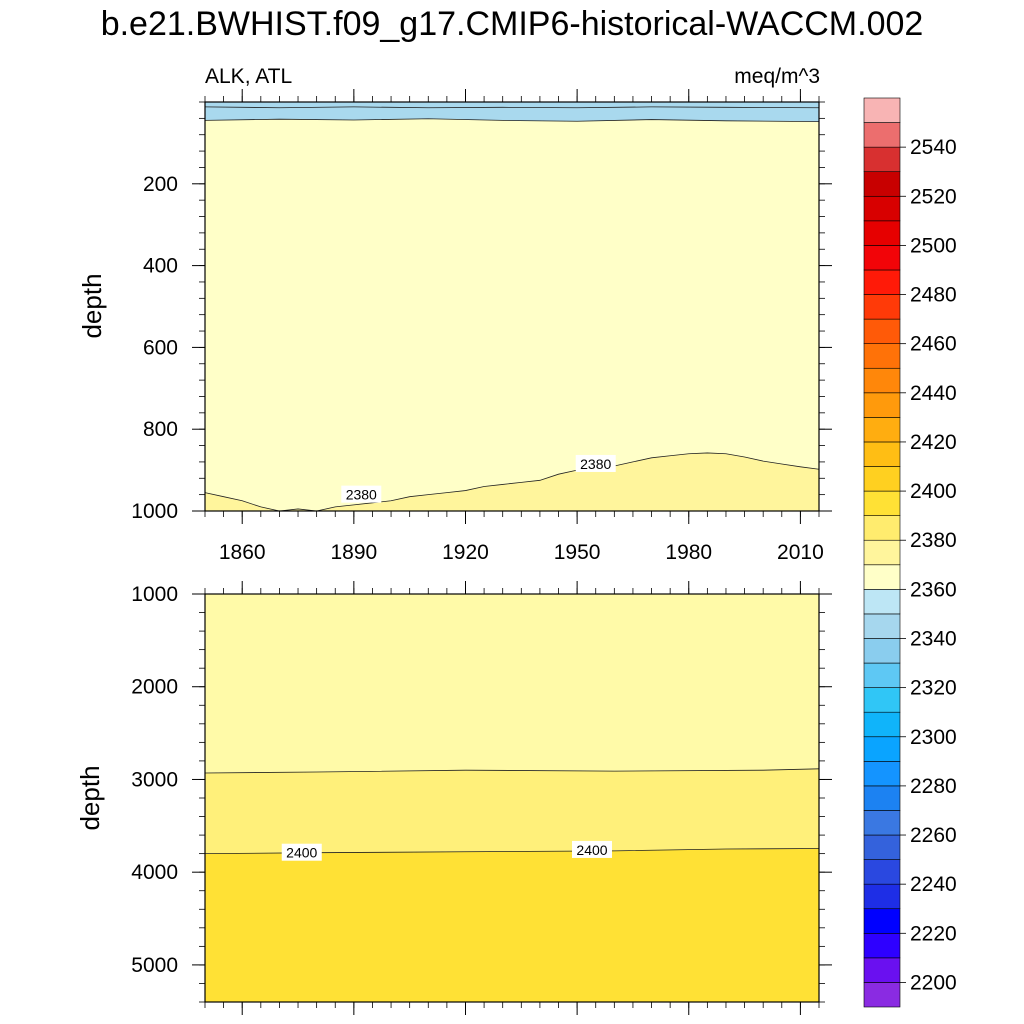  I want to click on colorbar-tick-label: 2420, so click(933, 442).